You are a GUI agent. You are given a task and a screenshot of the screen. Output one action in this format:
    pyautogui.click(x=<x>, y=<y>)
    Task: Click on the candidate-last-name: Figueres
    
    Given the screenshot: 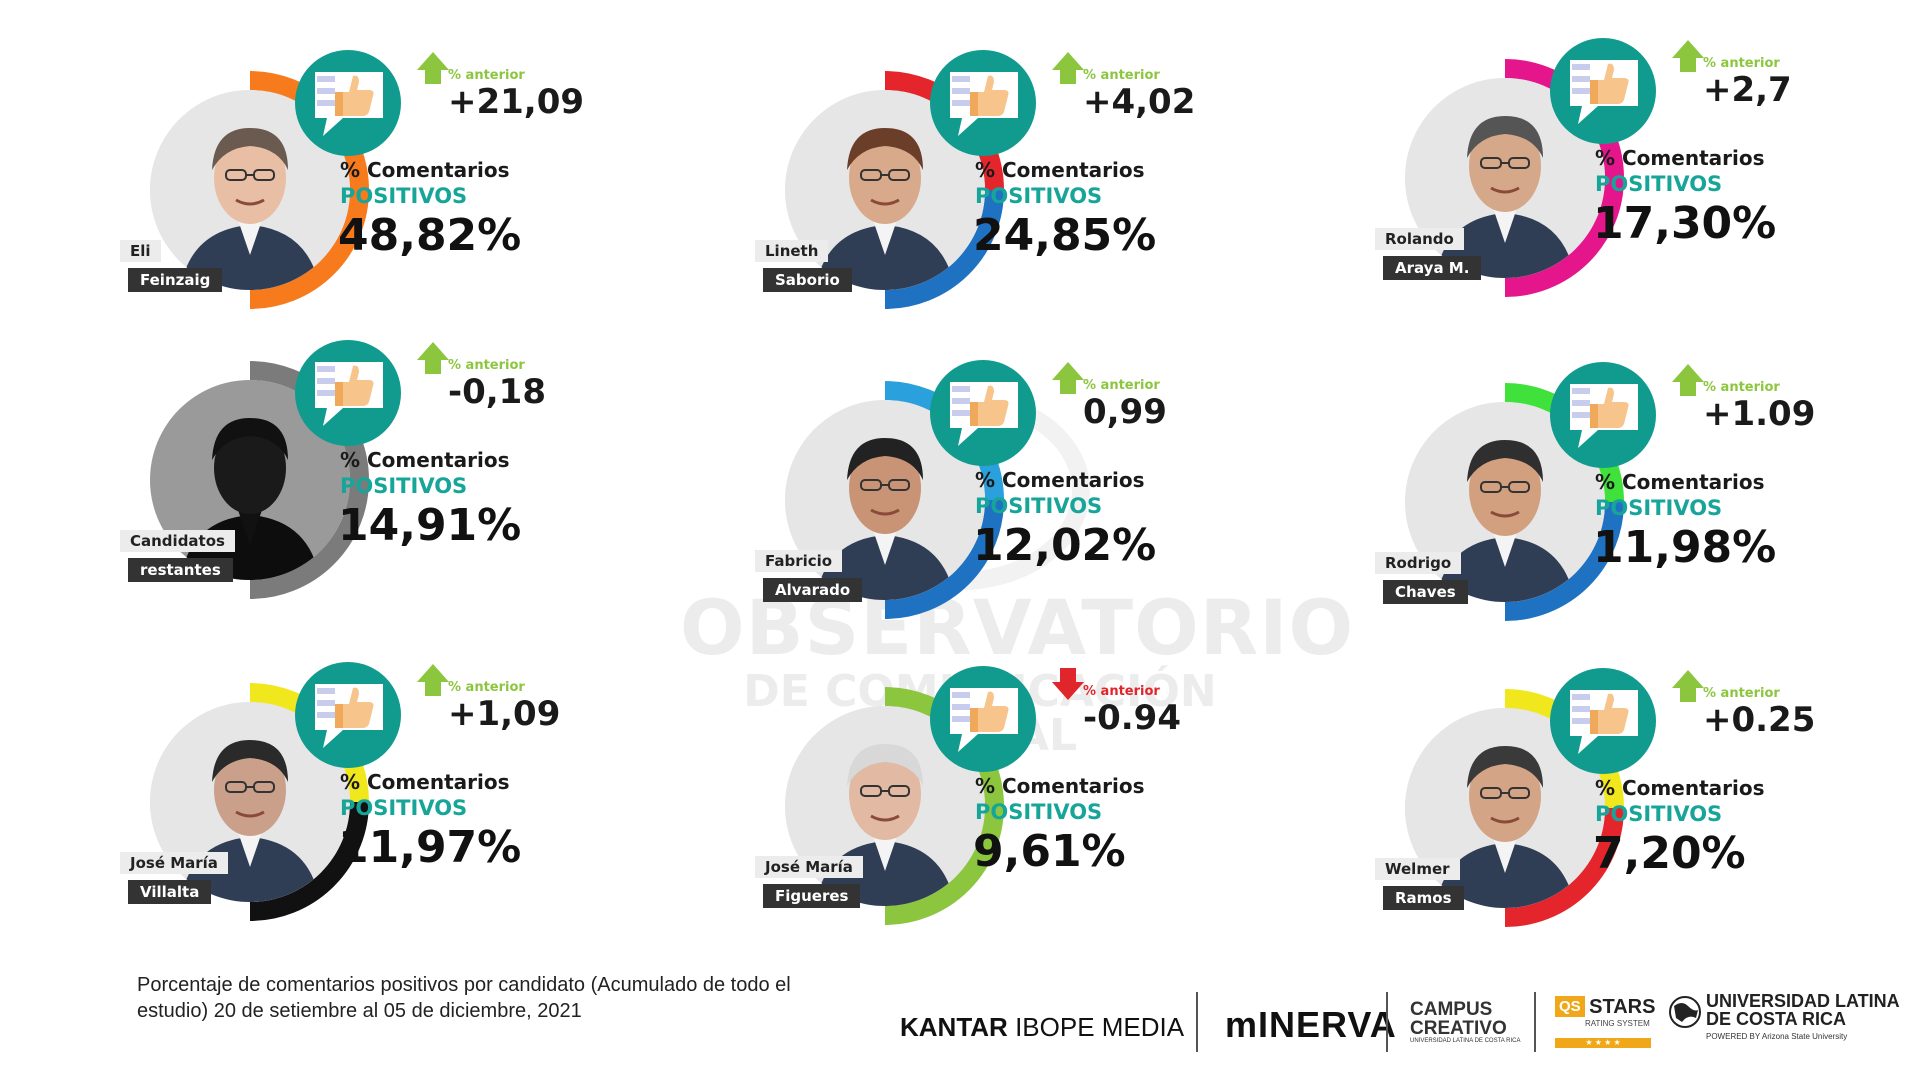 What is the action you would take?
    pyautogui.click(x=812, y=896)
    